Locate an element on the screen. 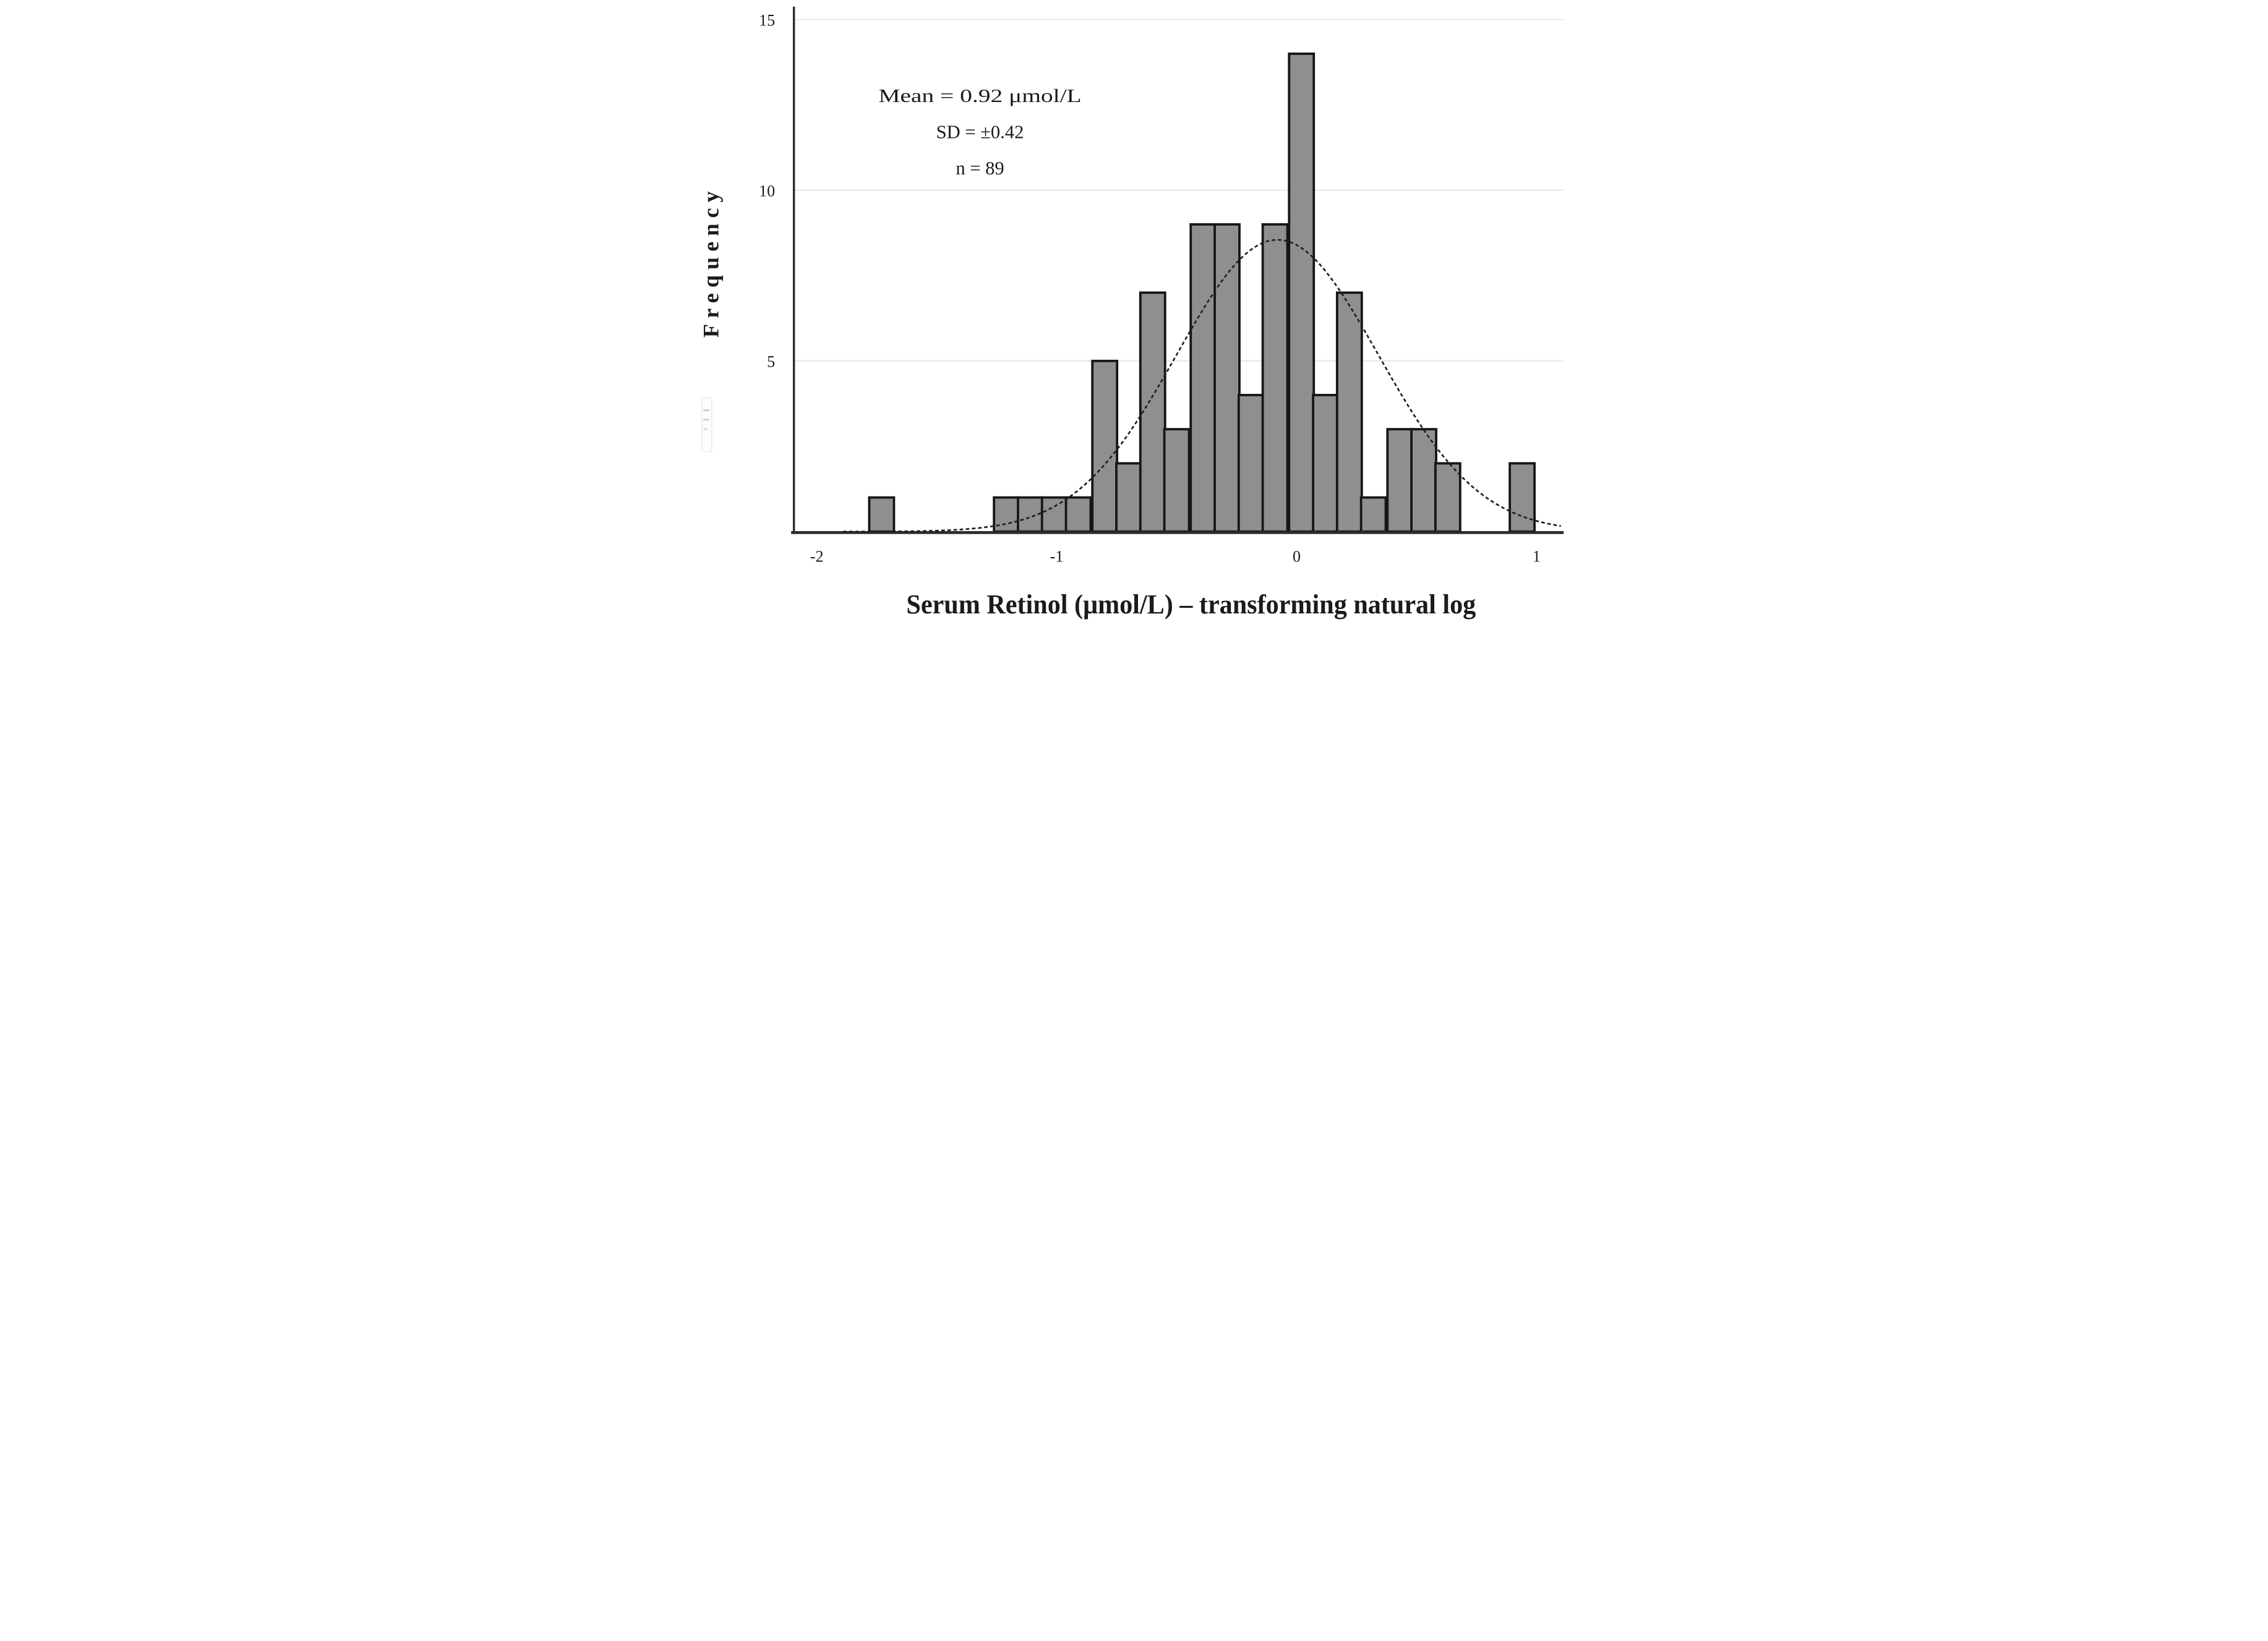 This screenshot has width=2268, height=1641. y-tick-label-10: 10 is located at coordinates (767, 191).